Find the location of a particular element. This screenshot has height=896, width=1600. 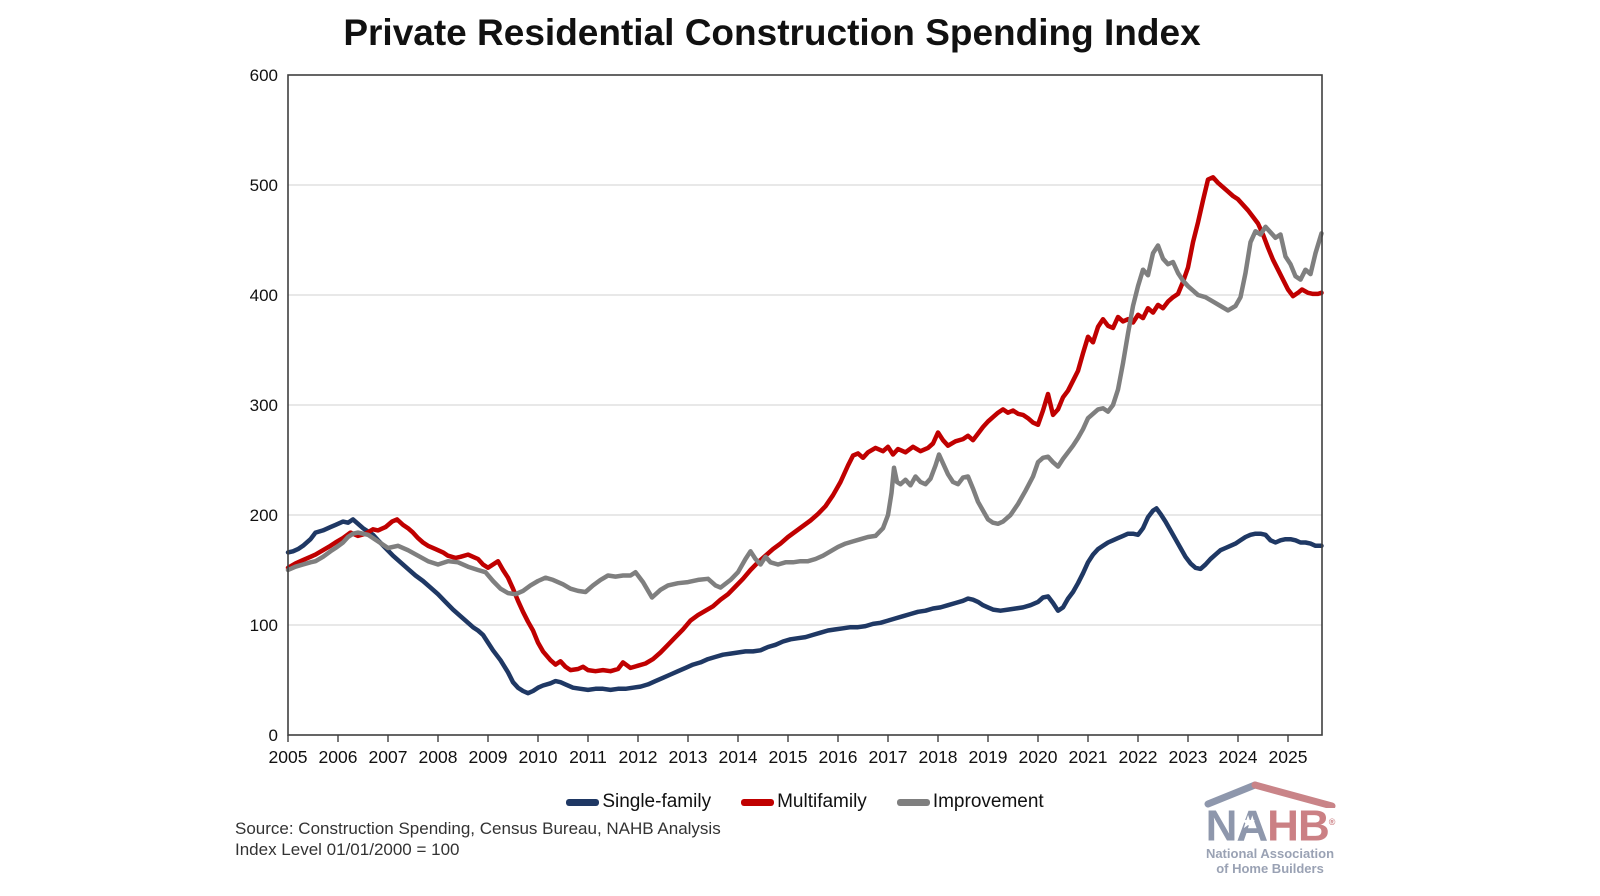

x-tick-label-2025: 2025 is located at coordinates (1288, 757).